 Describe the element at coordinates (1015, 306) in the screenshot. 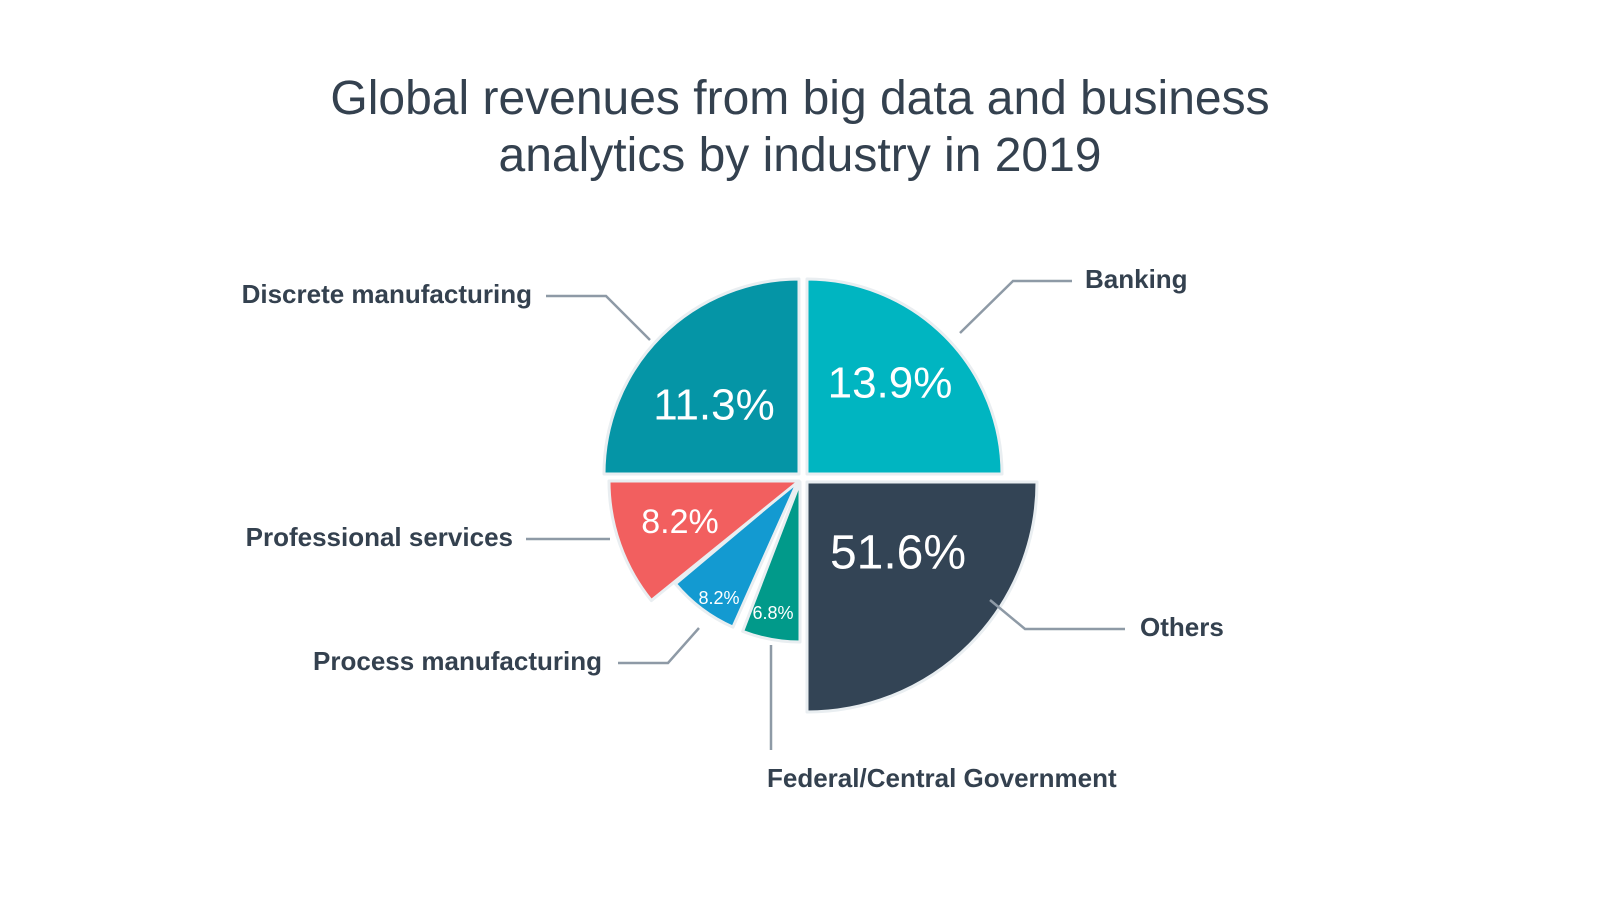

I see `leader-line-banking` at that location.